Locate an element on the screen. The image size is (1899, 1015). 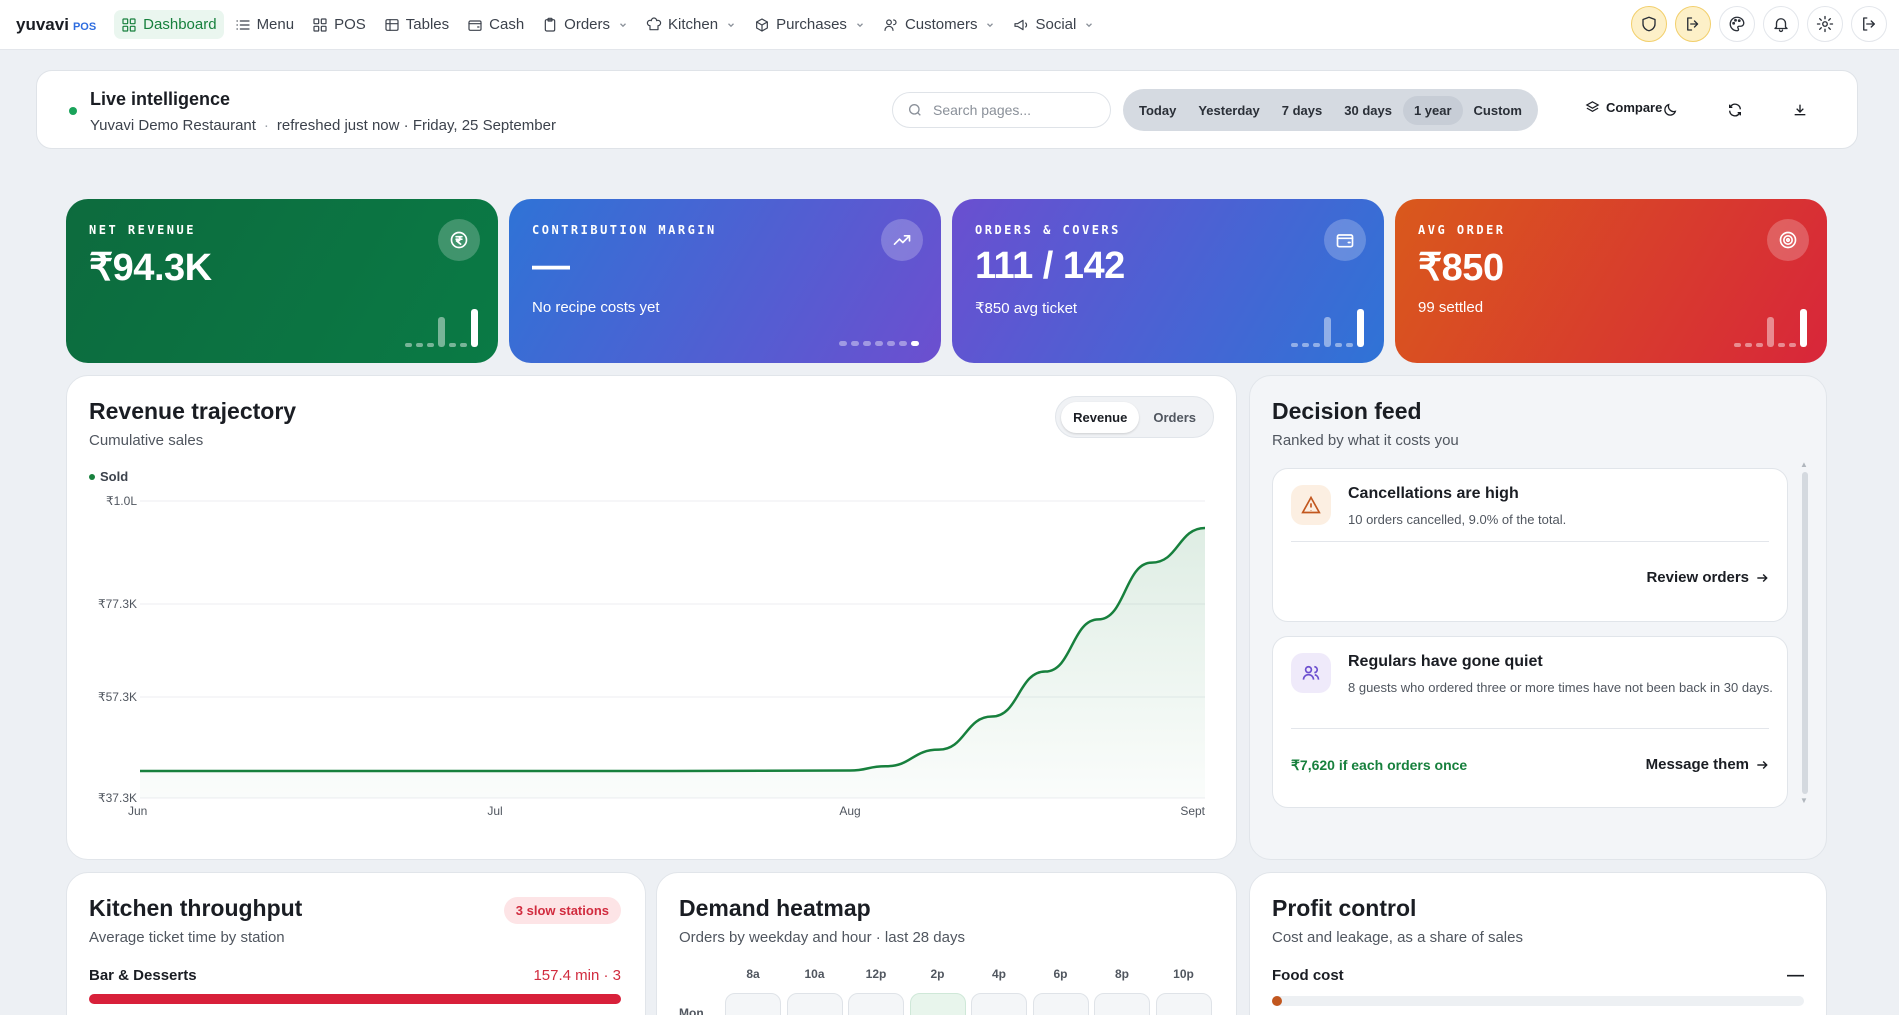
revenue-subtitle: Cumulative sales is located at coordinates (146, 440).